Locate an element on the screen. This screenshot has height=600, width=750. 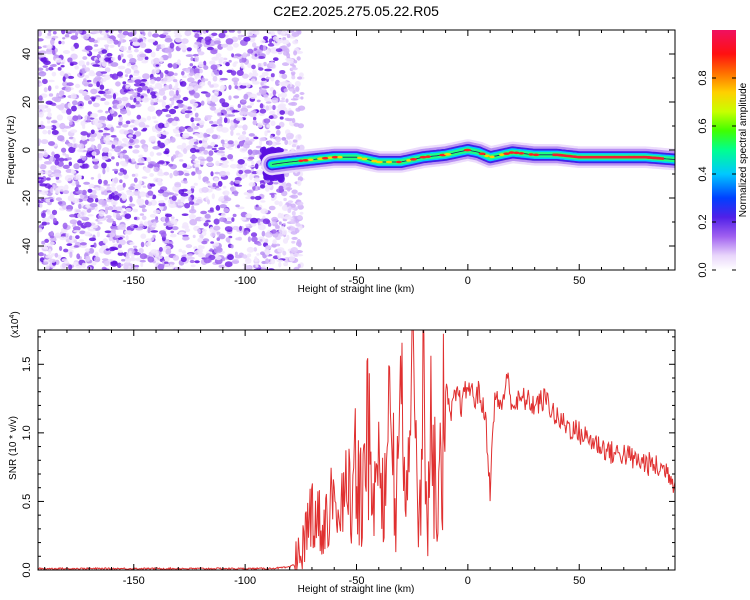
colorbar-tick-label: 0.2 is located at coordinates (703, 221).